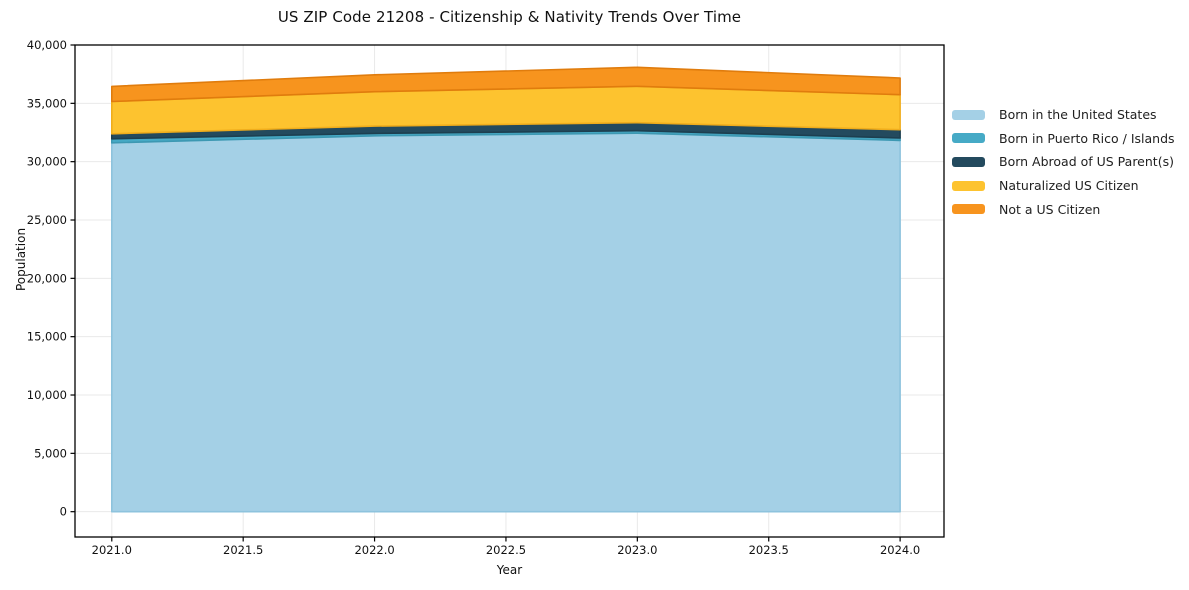  What do you see at coordinates (47, 395) in the screenshot?
I see `y-tick-label: 10,000` at bounding box center [47, 395].